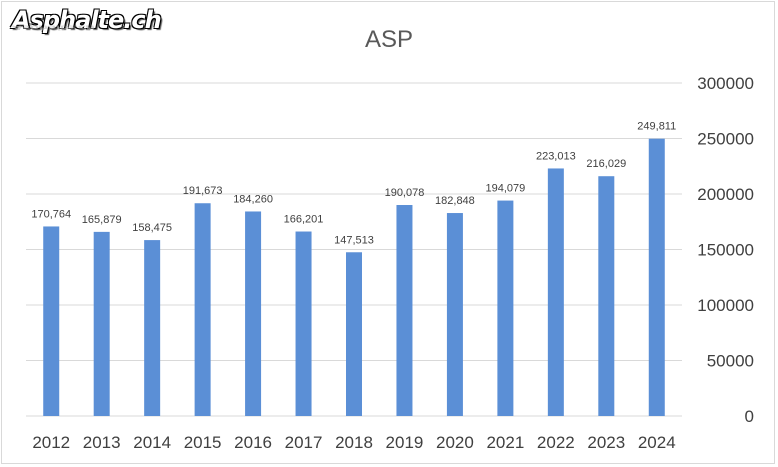  I want to click on x-tick-label: 2013, so click(102, 442).